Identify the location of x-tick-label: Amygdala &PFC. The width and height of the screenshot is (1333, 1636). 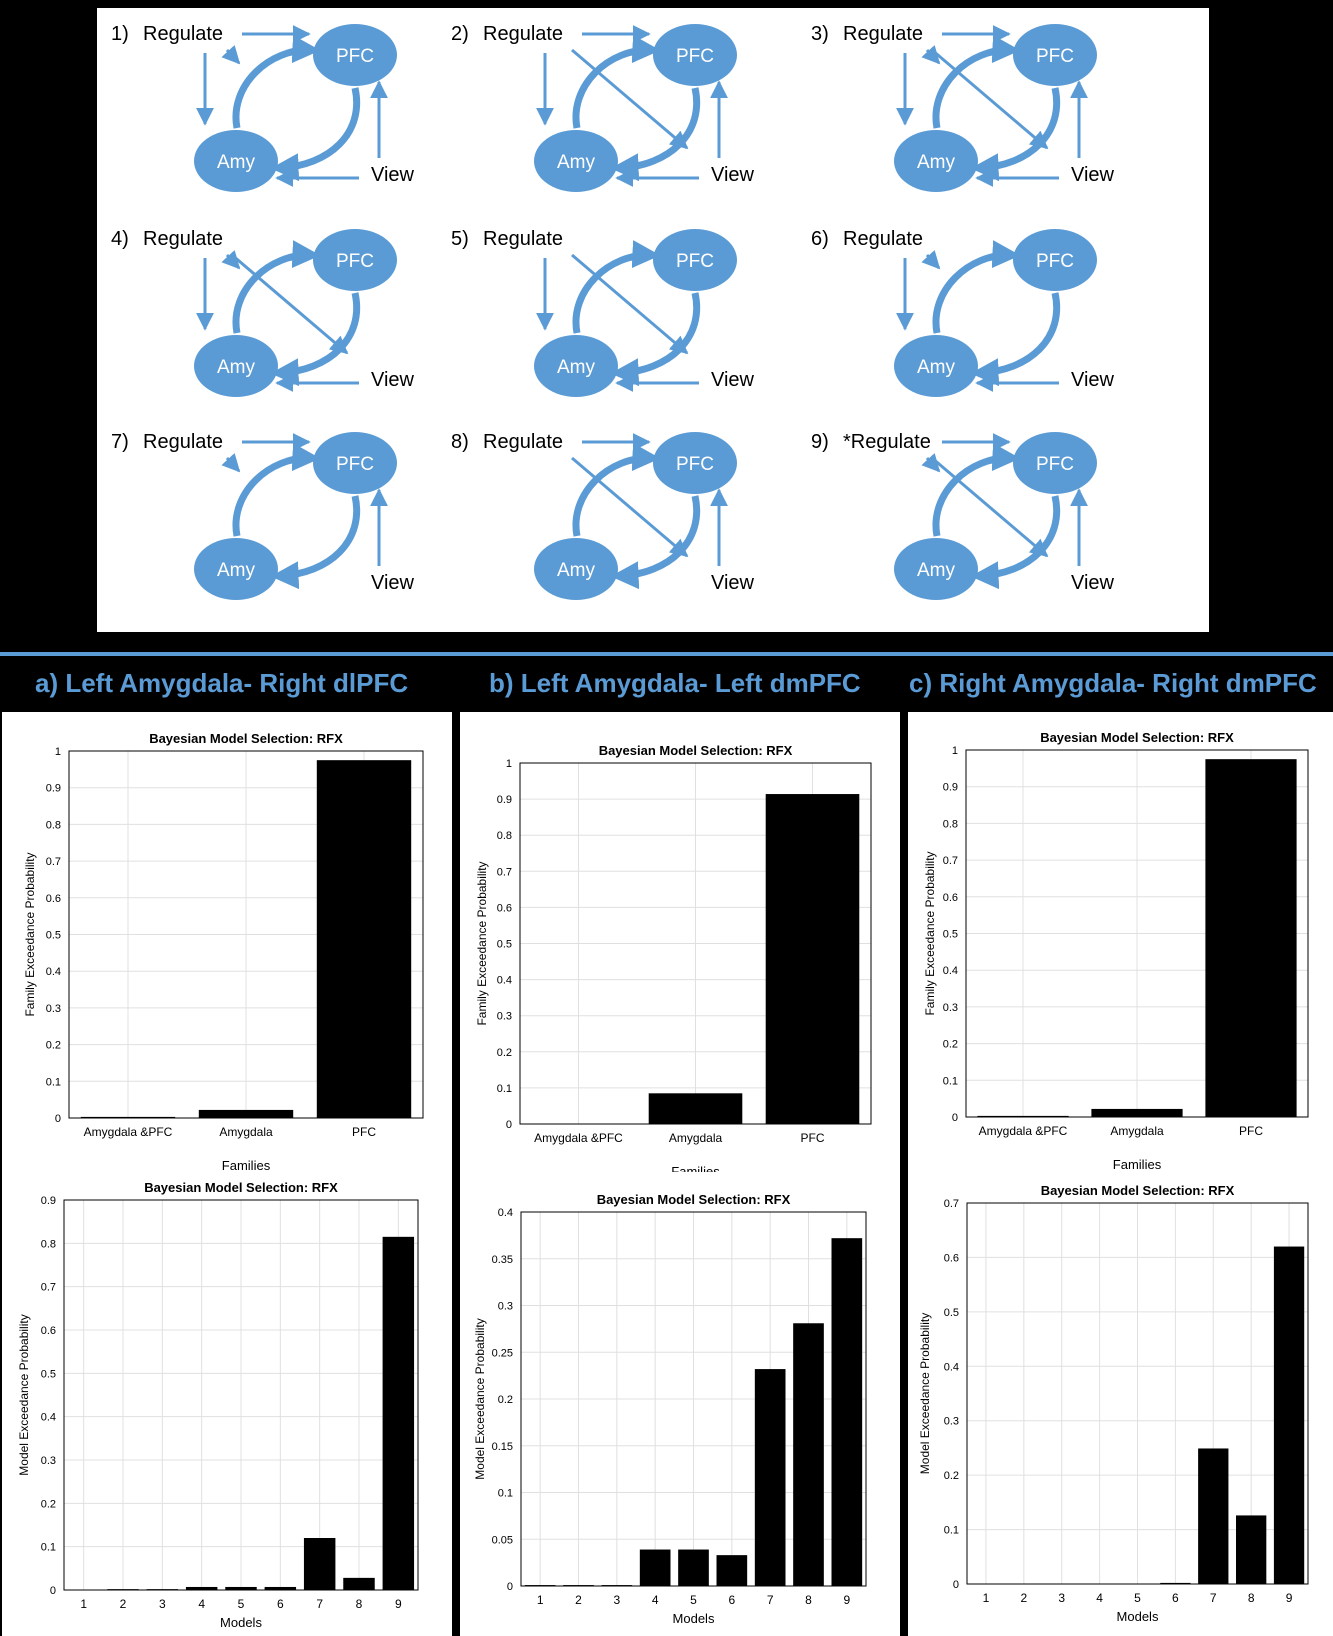
(1023, 1131).